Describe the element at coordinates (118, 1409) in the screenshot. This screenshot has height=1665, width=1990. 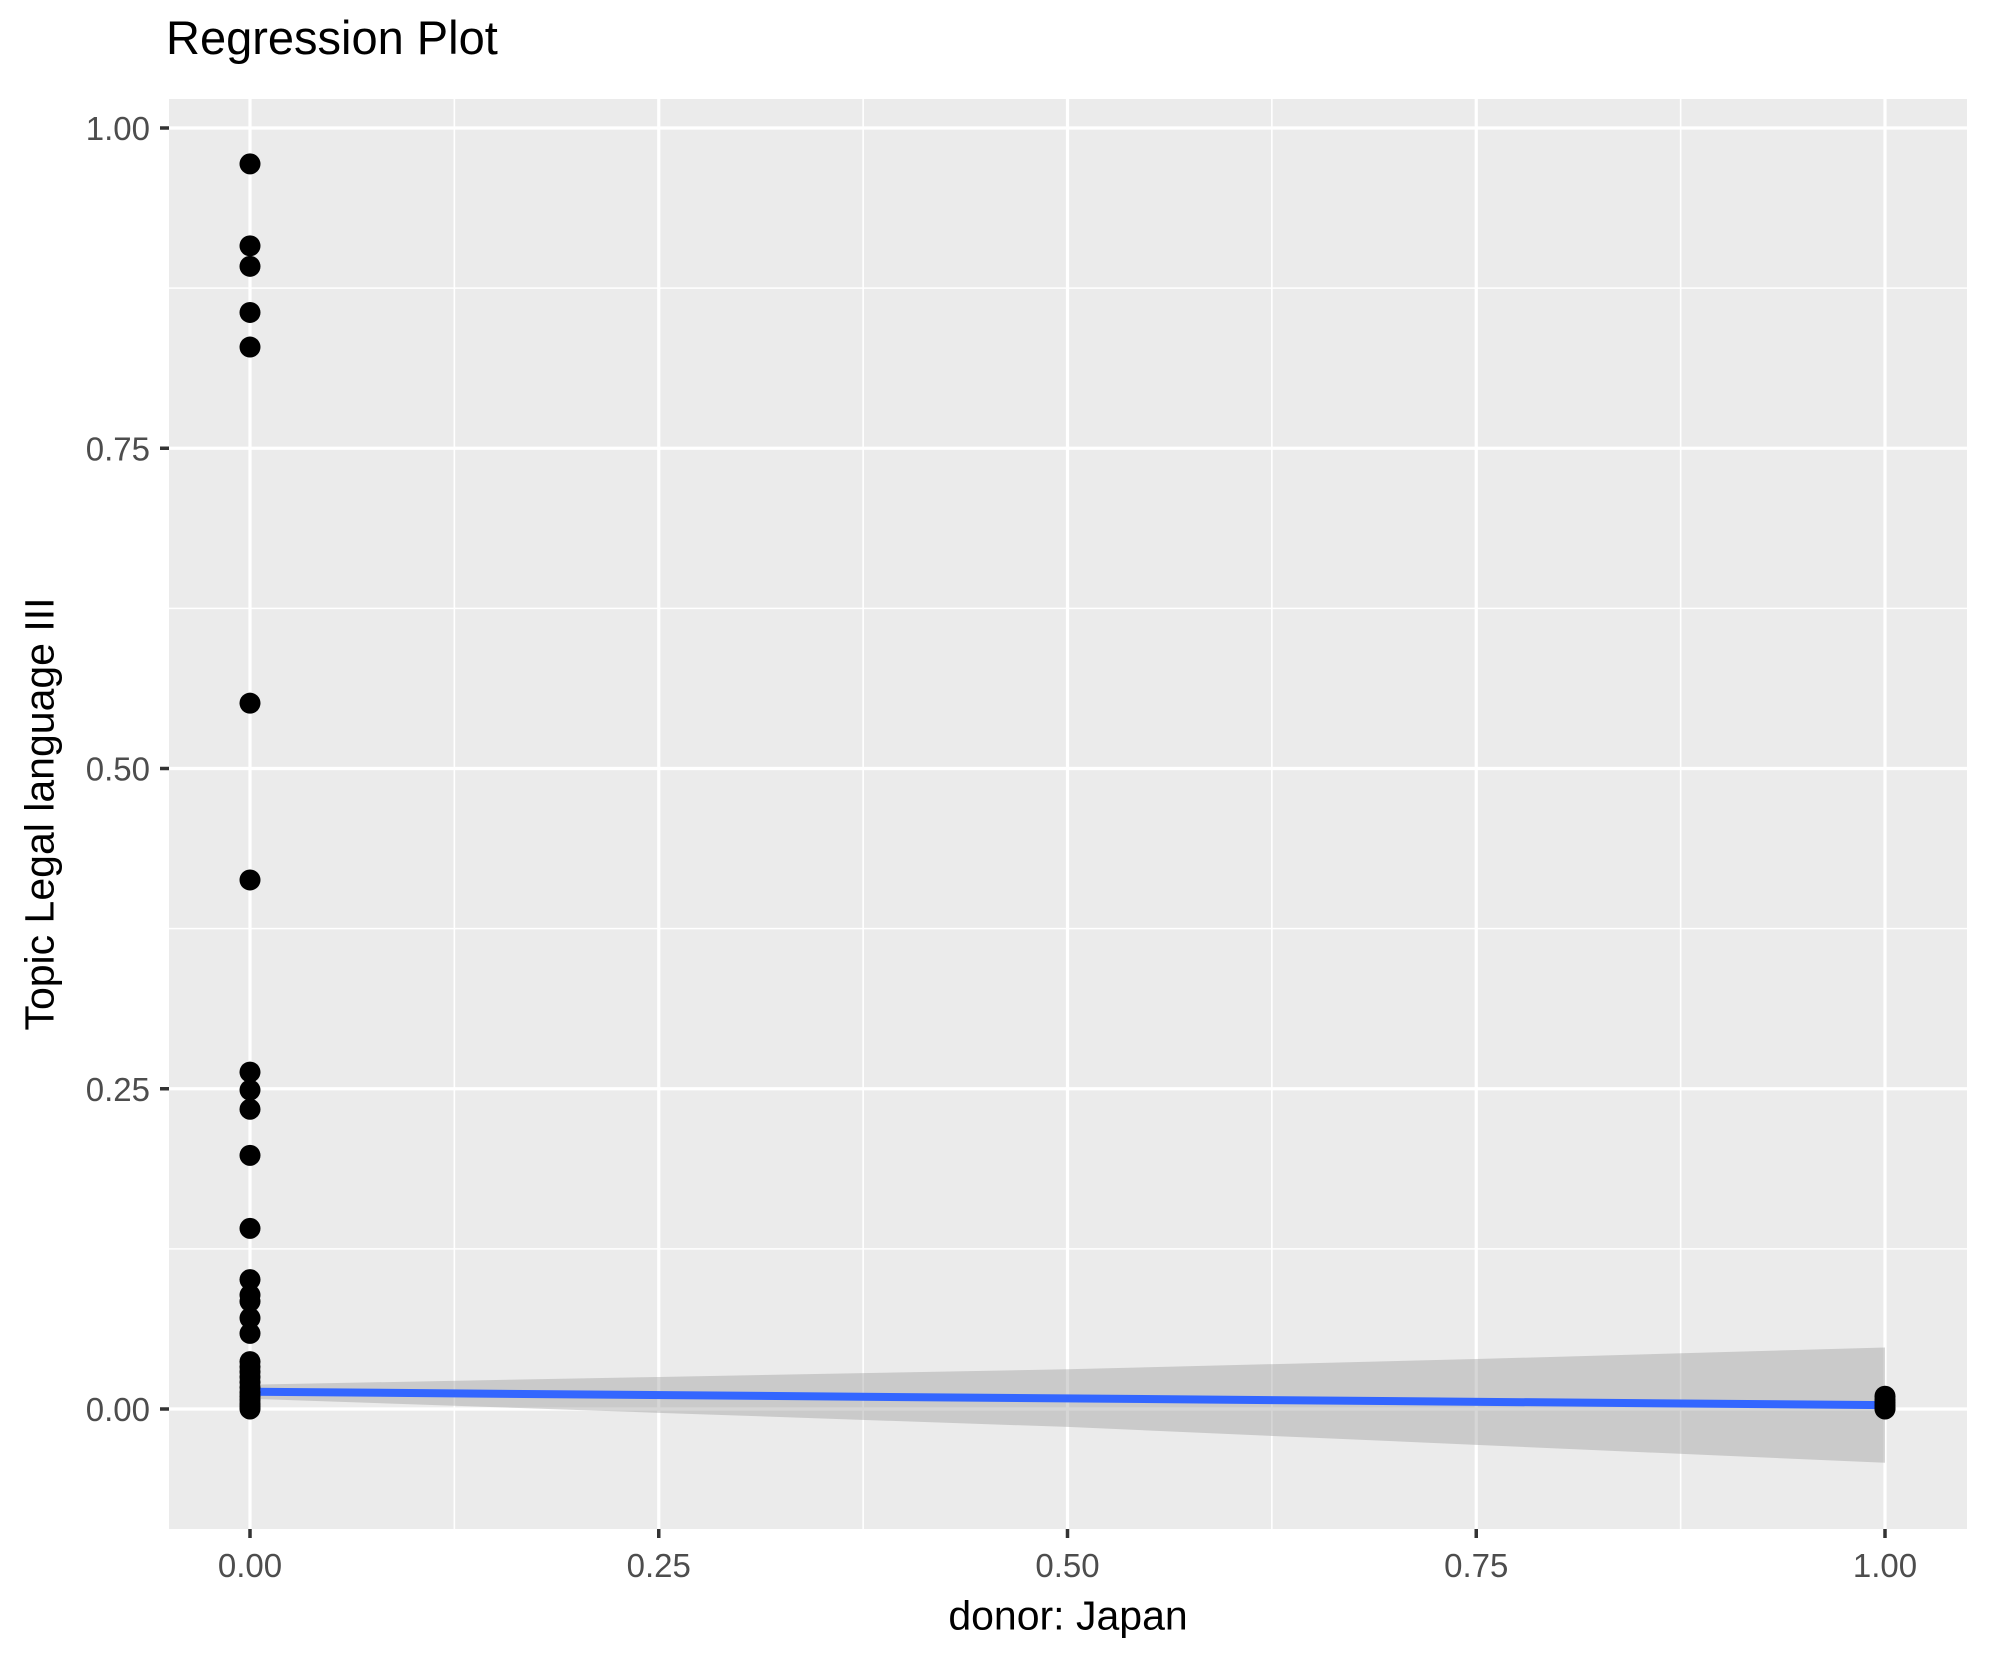
I see `y-tick-label: 0.00` at that location.